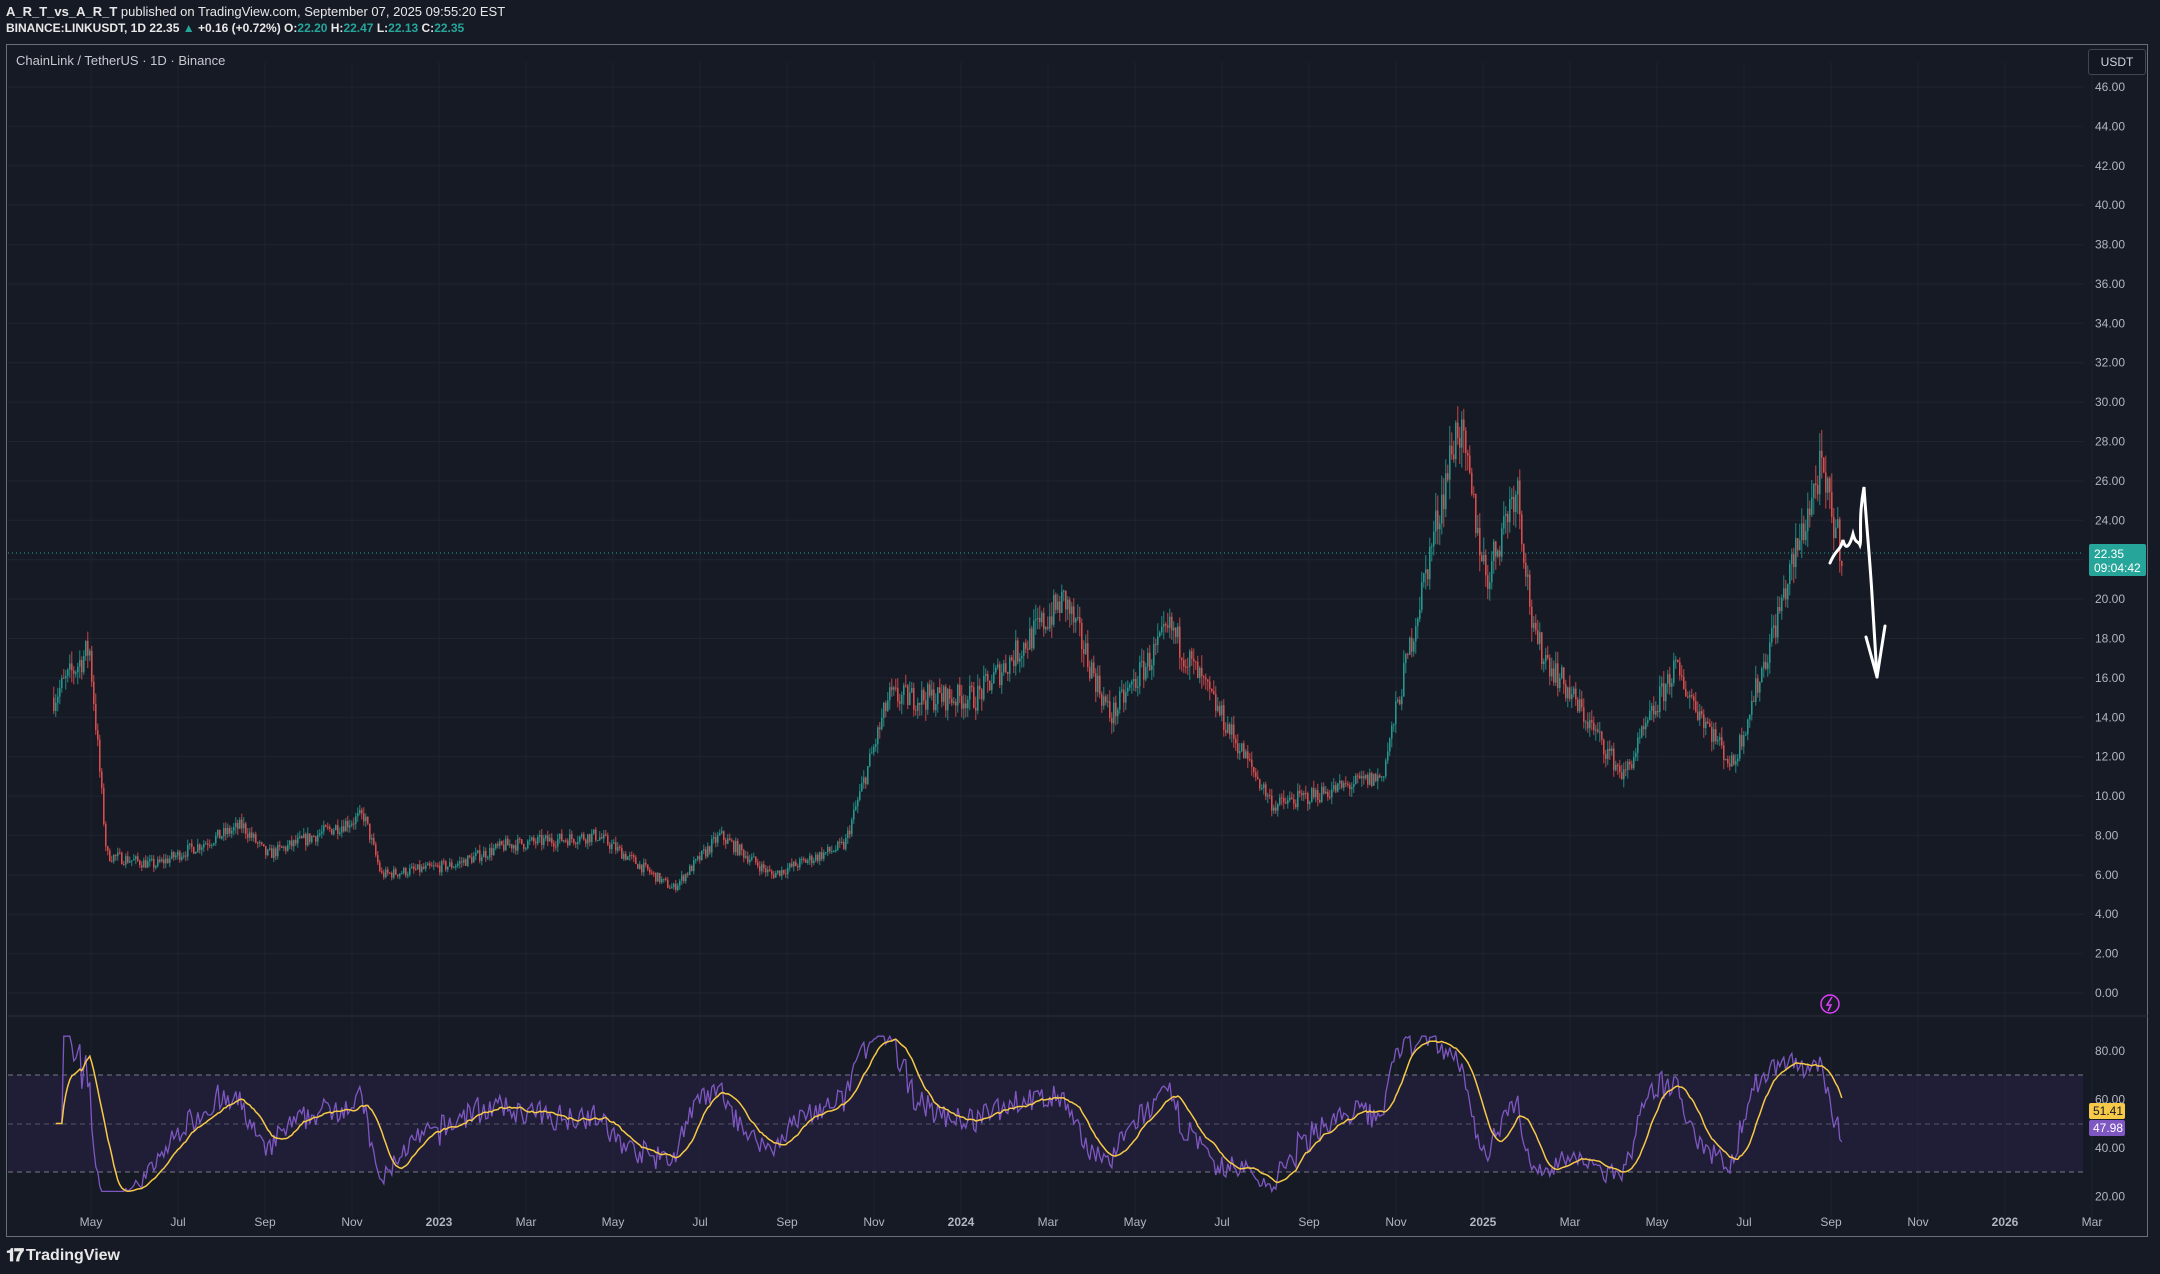 The width and height of the screenshot is (2160, 1274). I want to click on time-tick-label: May, so click(1135, 1222).